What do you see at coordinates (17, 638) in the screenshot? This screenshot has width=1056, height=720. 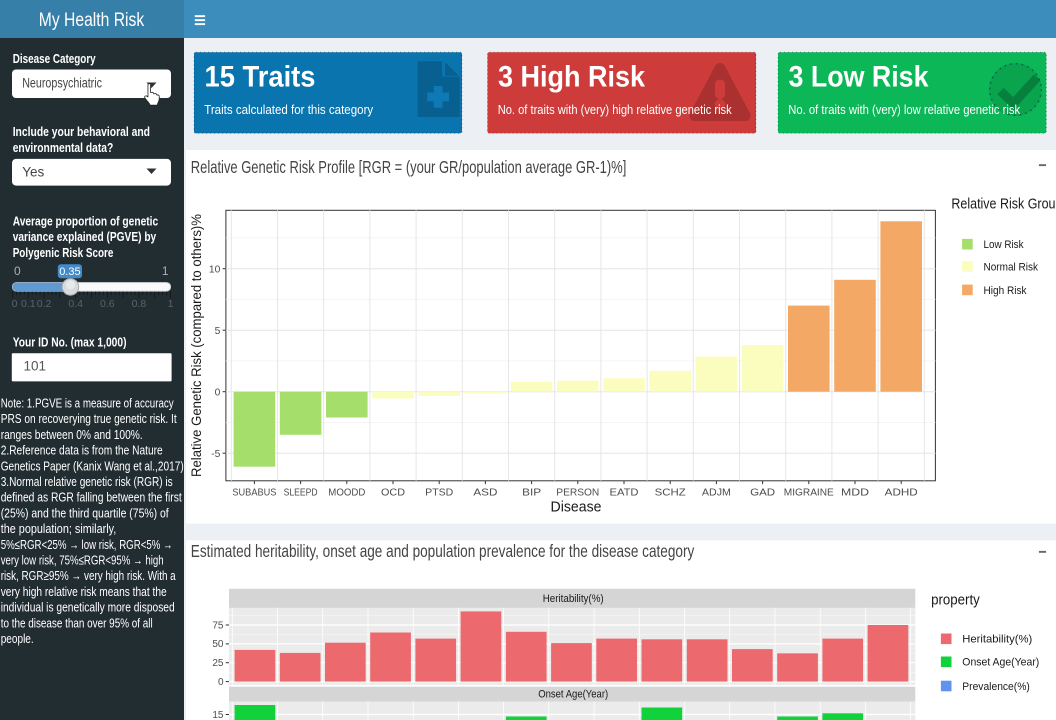 I see `svg-text: people.` at bounding box center [17, 638].